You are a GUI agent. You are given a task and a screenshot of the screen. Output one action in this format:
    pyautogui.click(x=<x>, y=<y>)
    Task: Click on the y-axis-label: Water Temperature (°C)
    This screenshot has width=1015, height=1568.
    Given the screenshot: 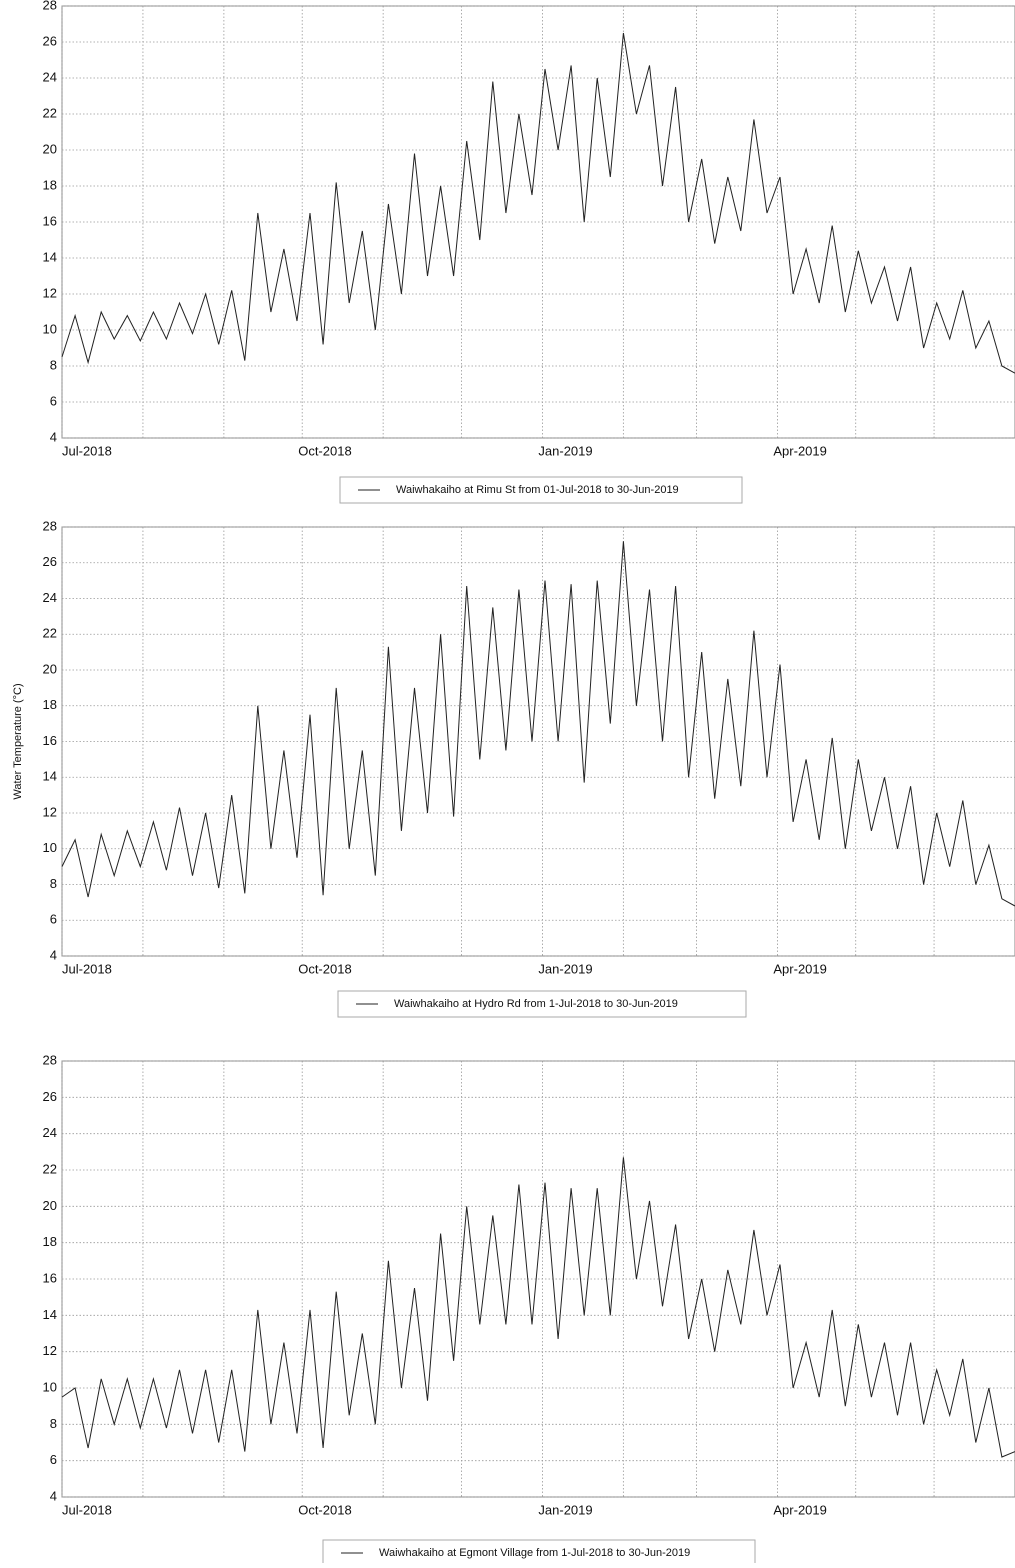 What is the action you would take?
    pyautogui.click(x=18, y=741)
    